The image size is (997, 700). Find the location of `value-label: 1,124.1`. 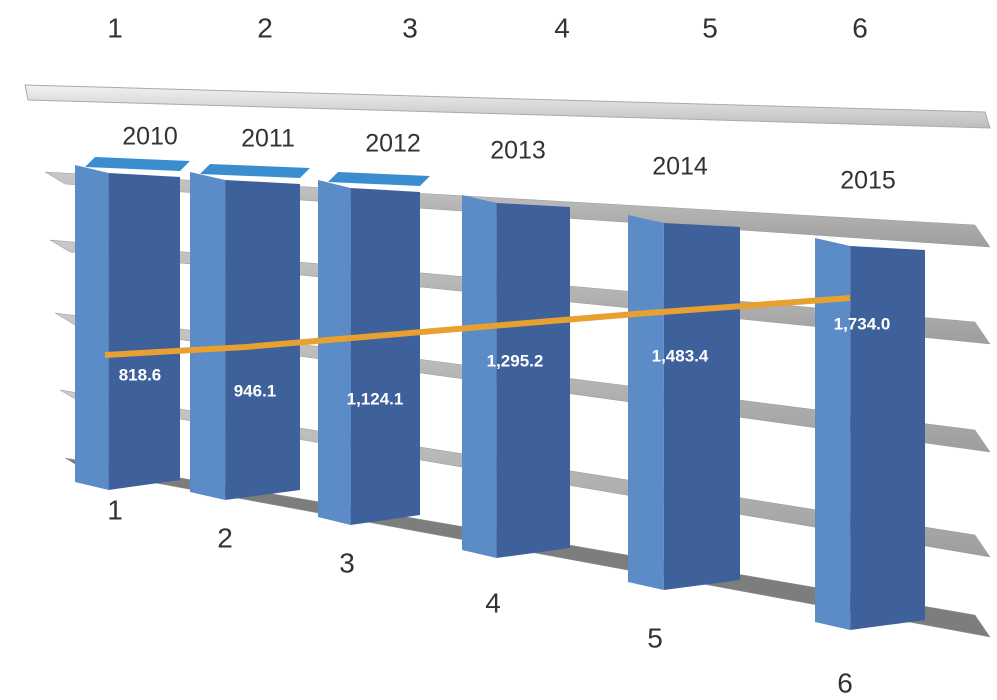

value-label: 1,124.1 is located at coordinates (375, 398).